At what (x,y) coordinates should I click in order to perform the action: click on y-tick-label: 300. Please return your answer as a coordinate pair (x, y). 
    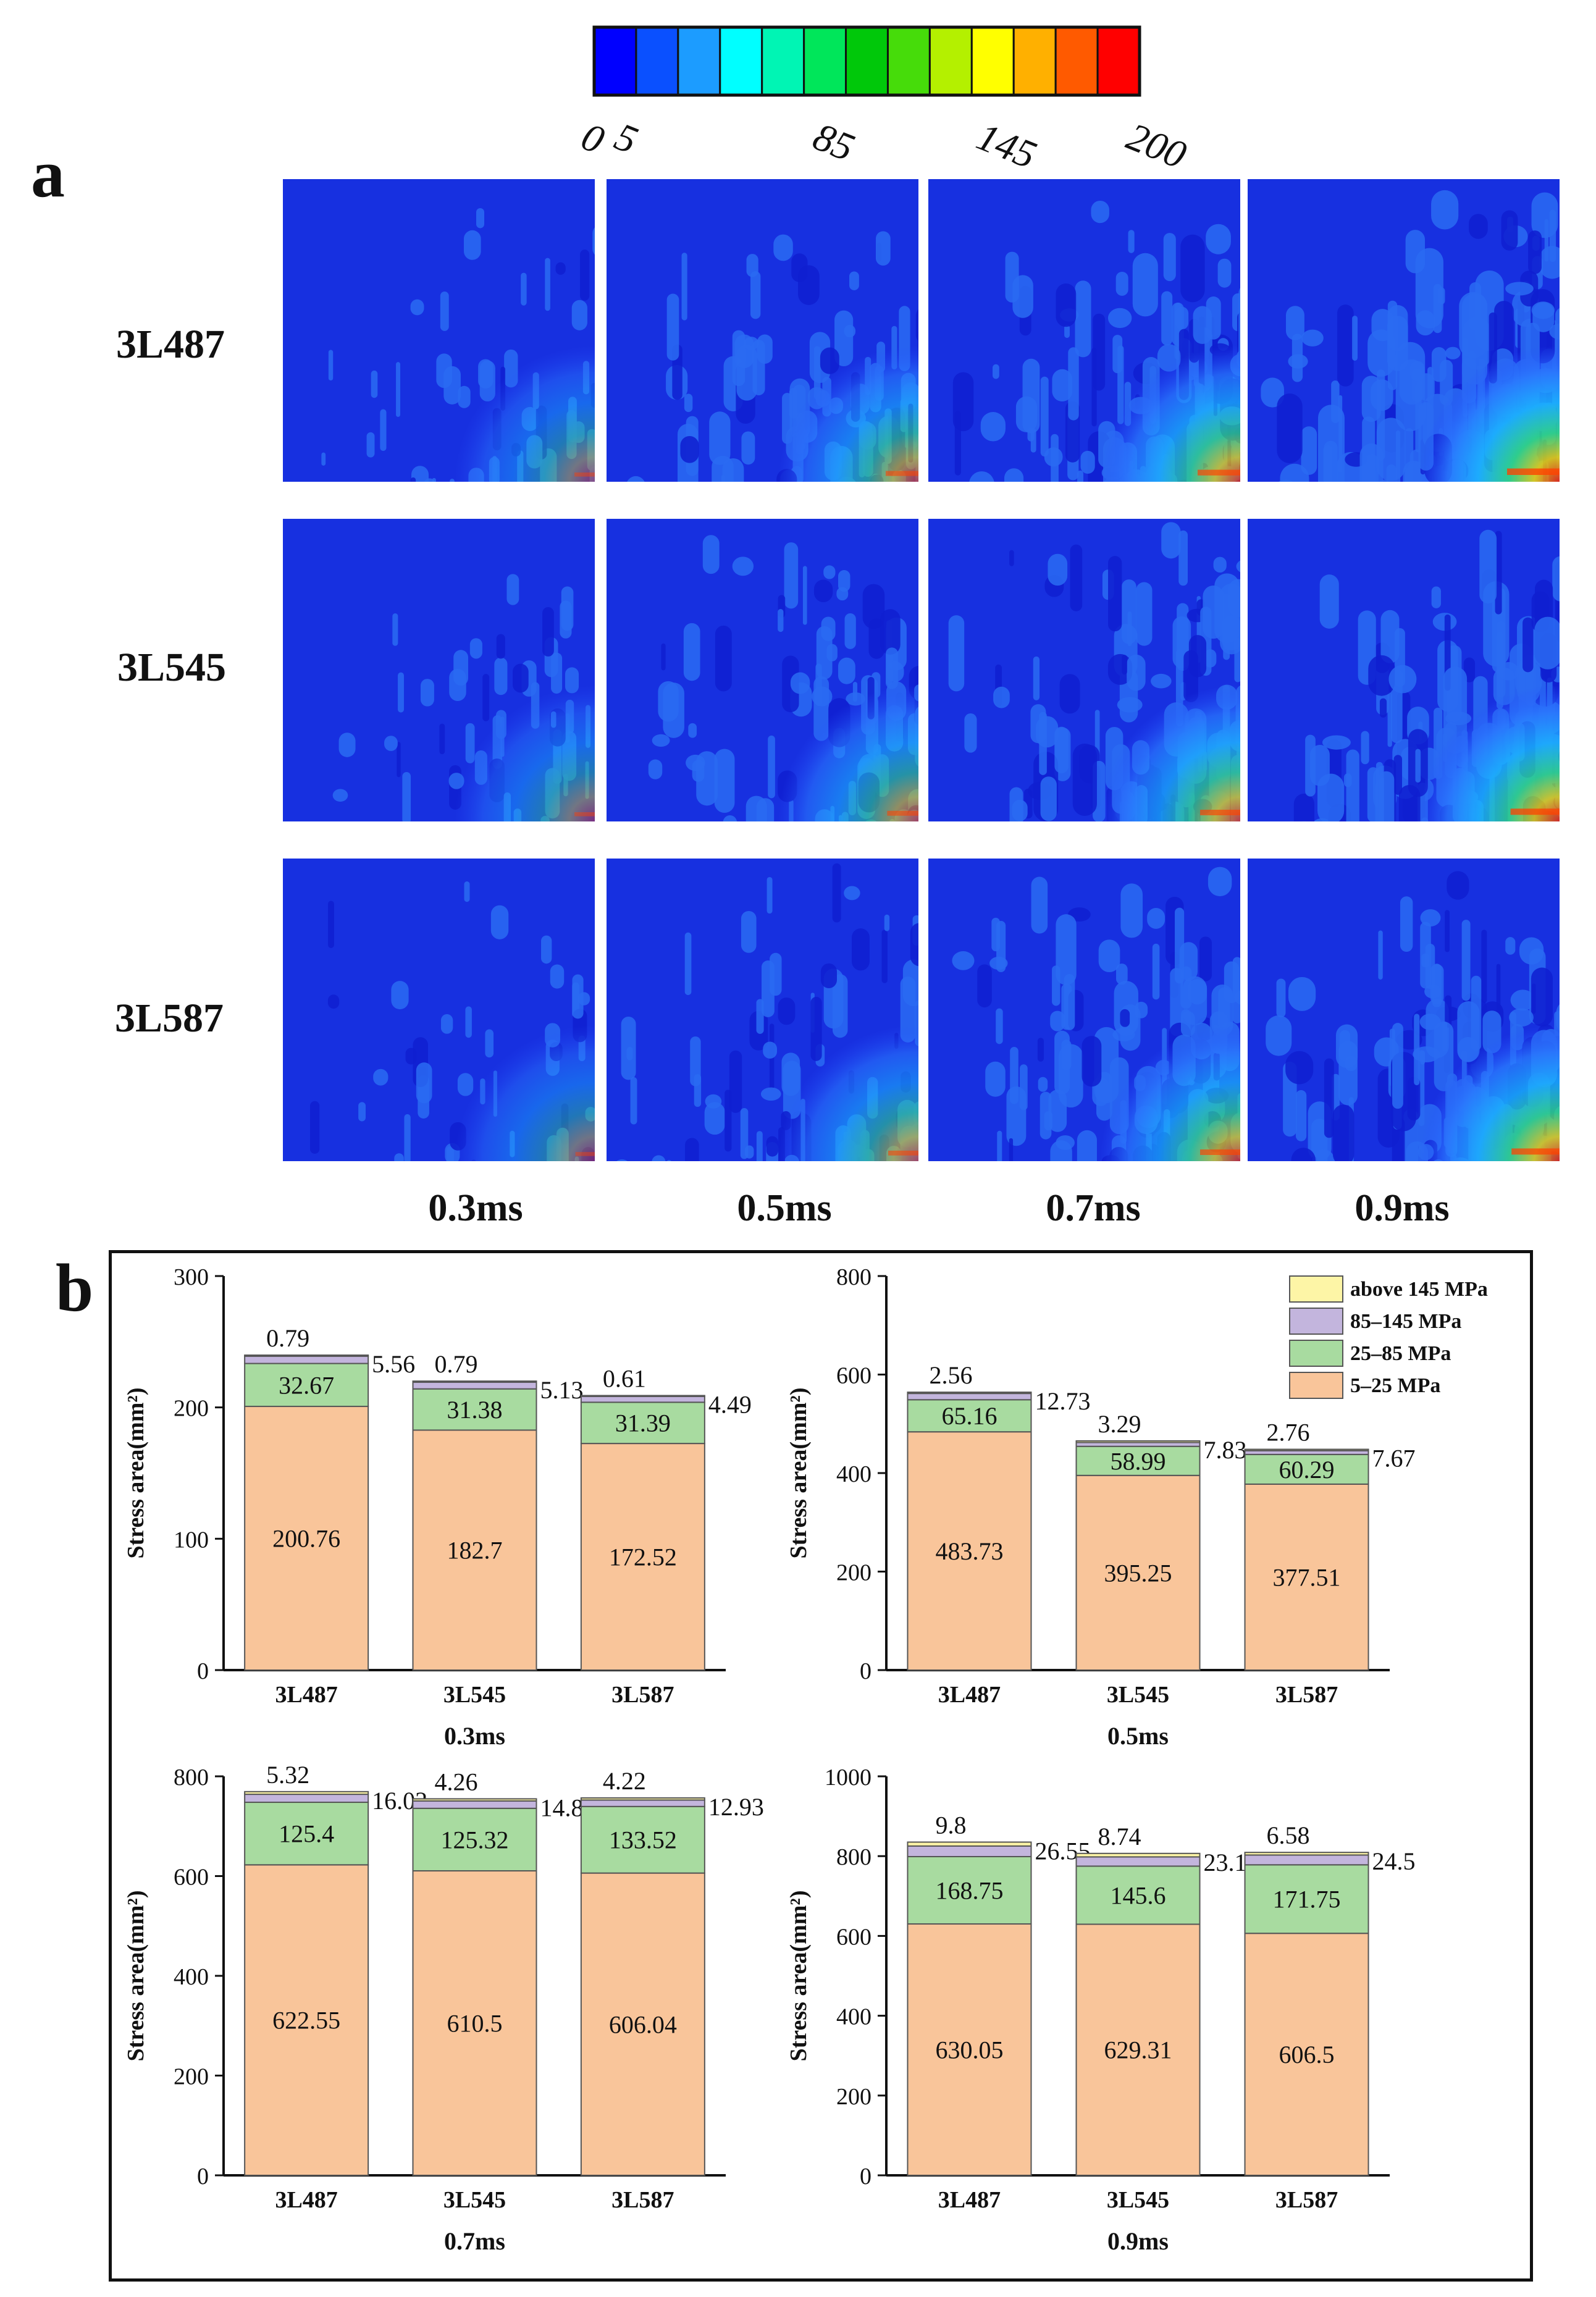
    Looking at the image, I should click on (191, 1277).